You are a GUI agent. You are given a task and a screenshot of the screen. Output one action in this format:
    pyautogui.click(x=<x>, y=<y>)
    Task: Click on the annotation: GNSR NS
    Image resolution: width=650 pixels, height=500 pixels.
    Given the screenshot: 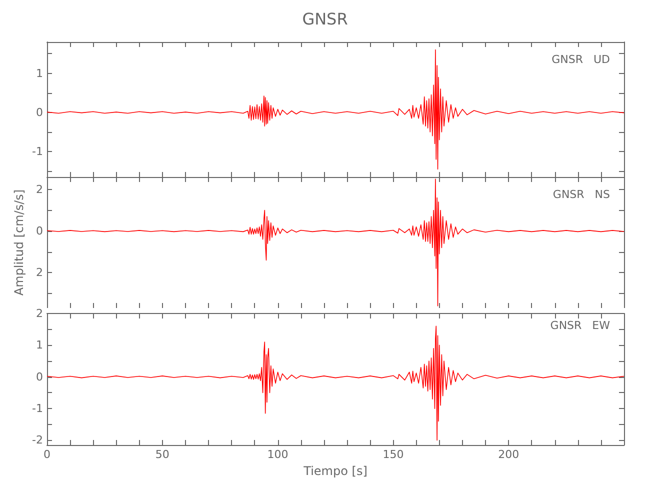 What is the action you would take?
    pyautogui.click(x=581, y=194)
    